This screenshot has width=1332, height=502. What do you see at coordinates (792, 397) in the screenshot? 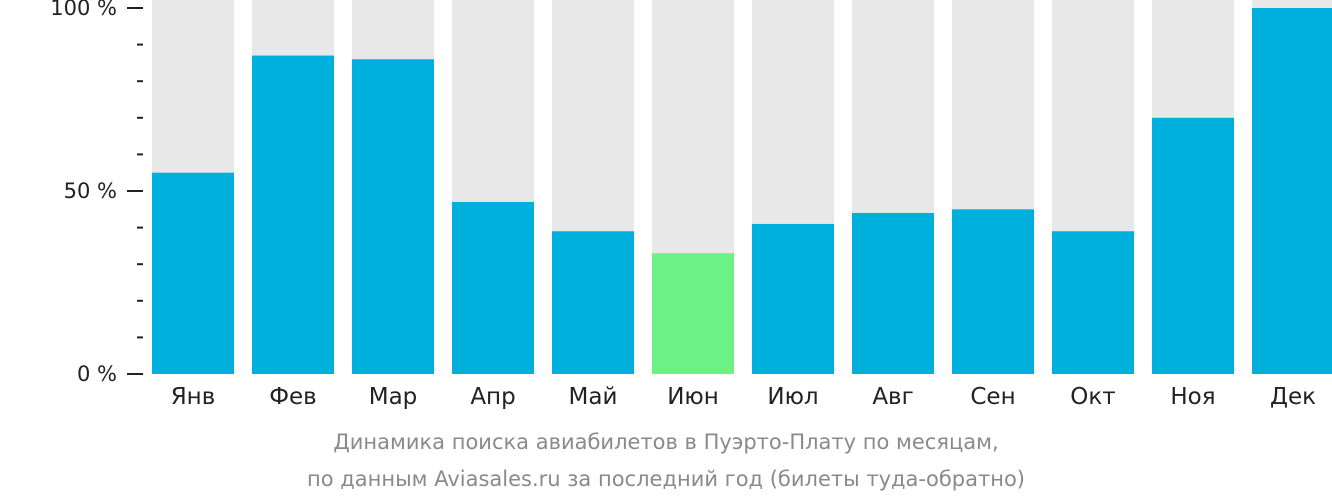
I see `x-tick-label: Июл` at bounding box center [792, 397].